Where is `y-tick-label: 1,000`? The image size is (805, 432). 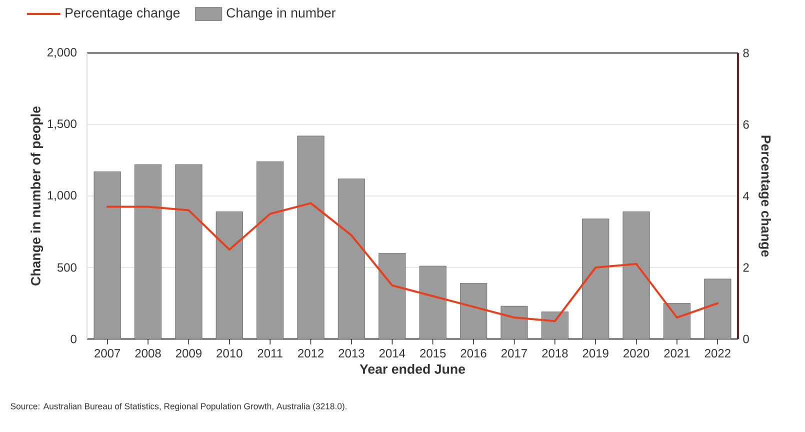 y-tick-label: 1,000 is located at coordinates (62, 196).